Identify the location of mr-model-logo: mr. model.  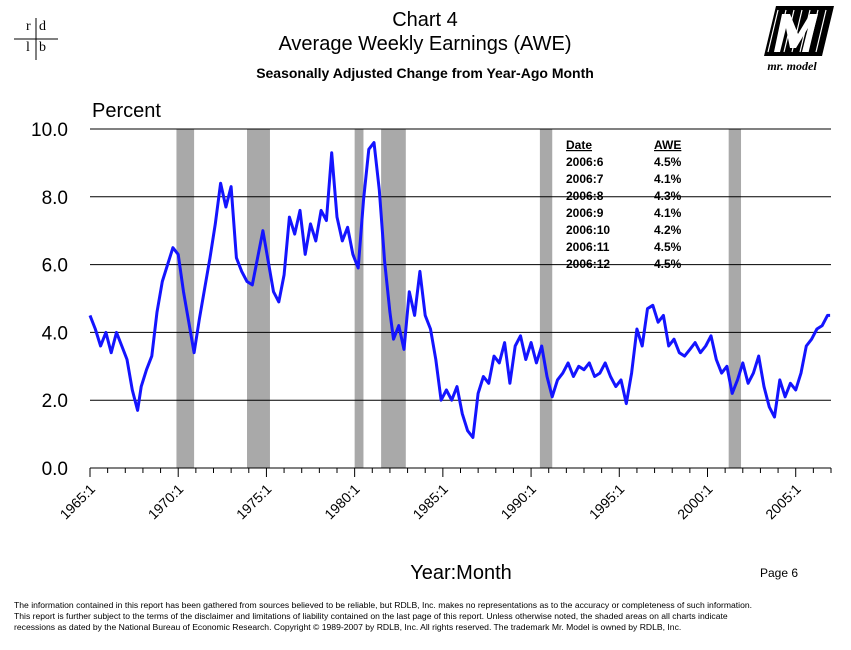
(794, 38).